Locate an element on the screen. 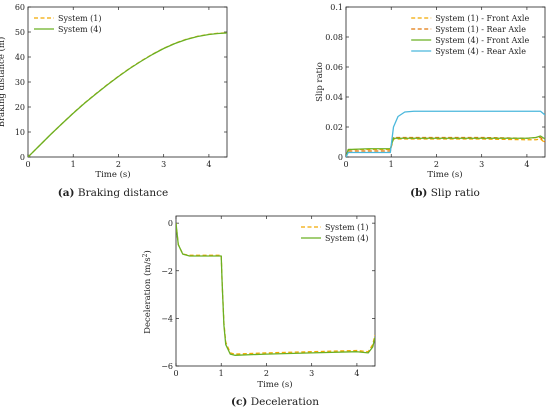  y-tick-label: 30 is located at coordinates (20, 82).